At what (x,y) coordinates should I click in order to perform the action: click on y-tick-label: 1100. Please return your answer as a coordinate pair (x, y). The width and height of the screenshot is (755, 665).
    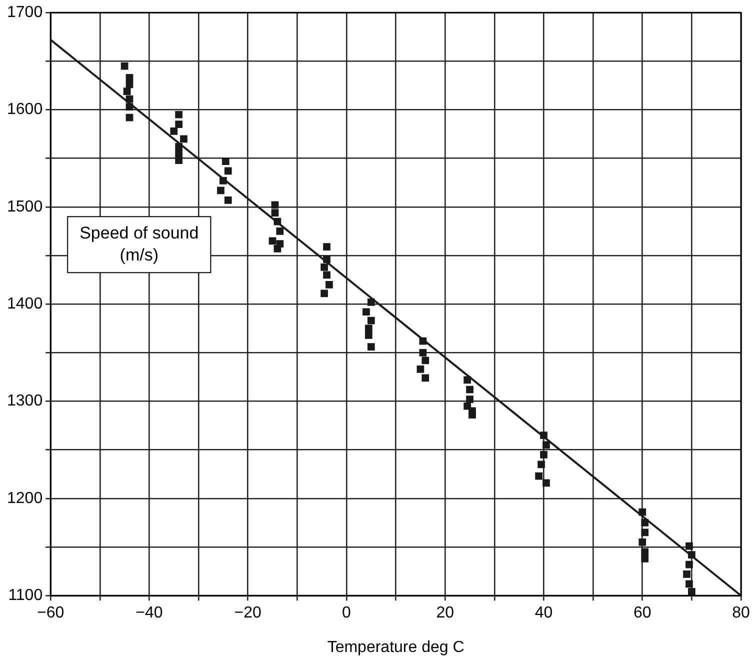
    Looking at the image, I should click on (25, 595).